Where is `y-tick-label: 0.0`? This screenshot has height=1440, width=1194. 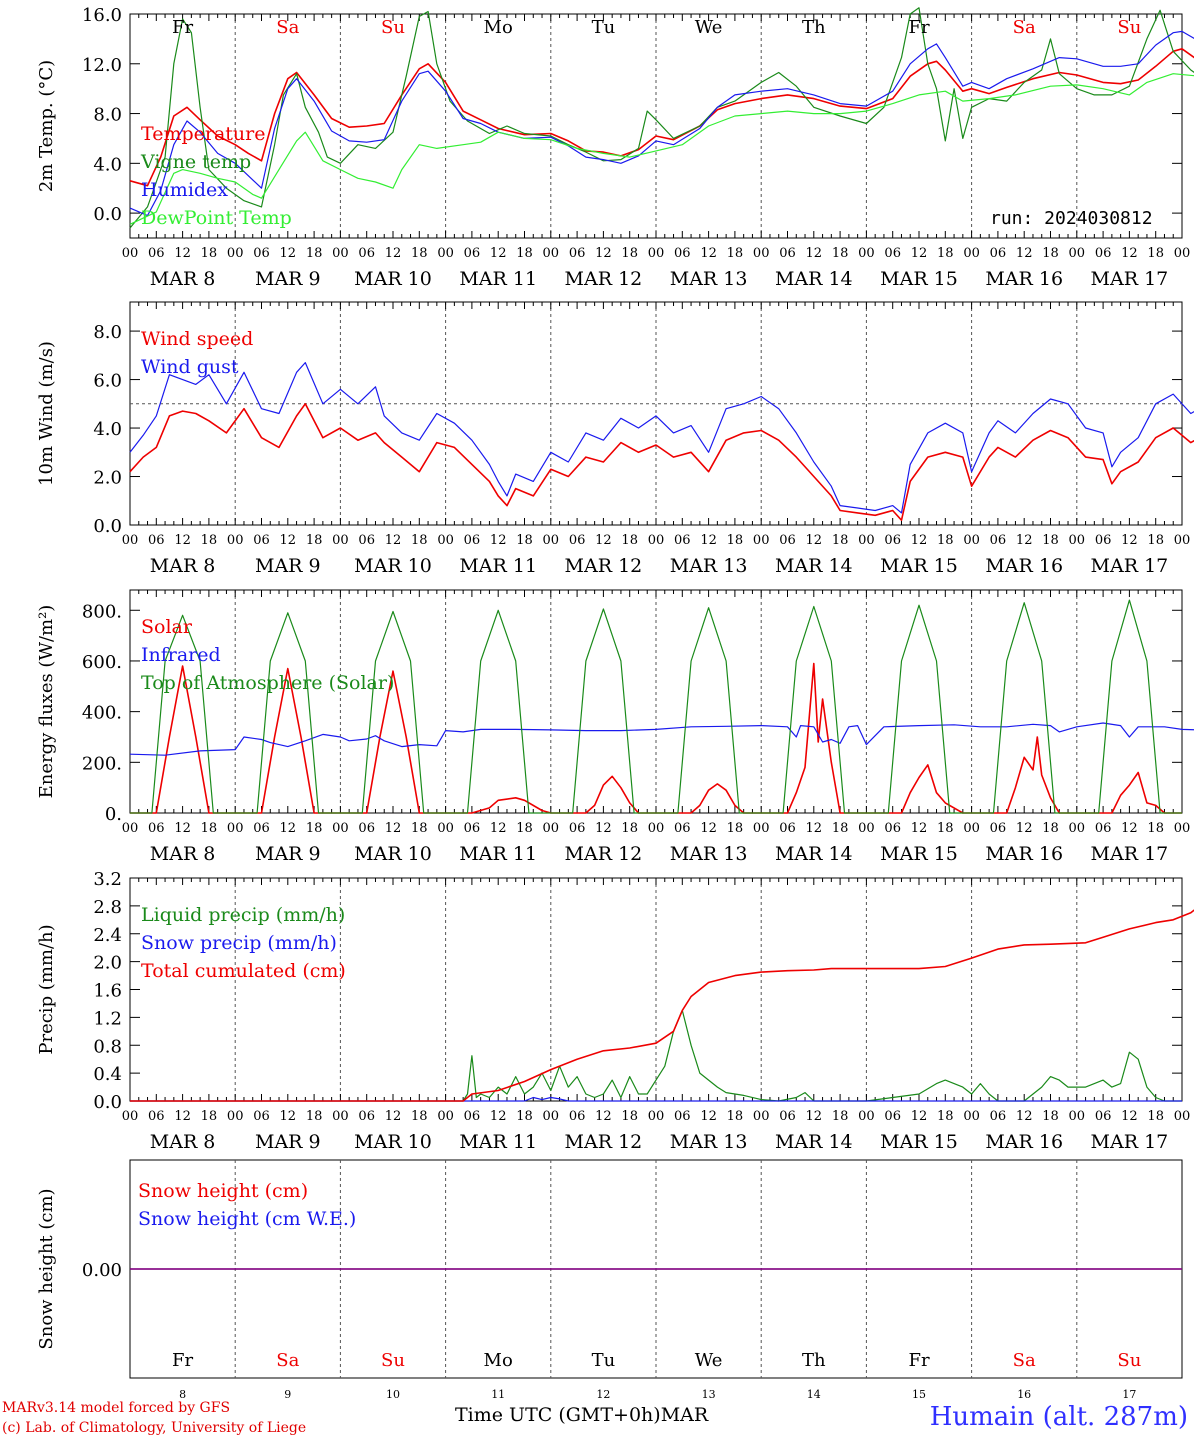
y-tick-label: 0.0 is located at coordinates (107, 1102).